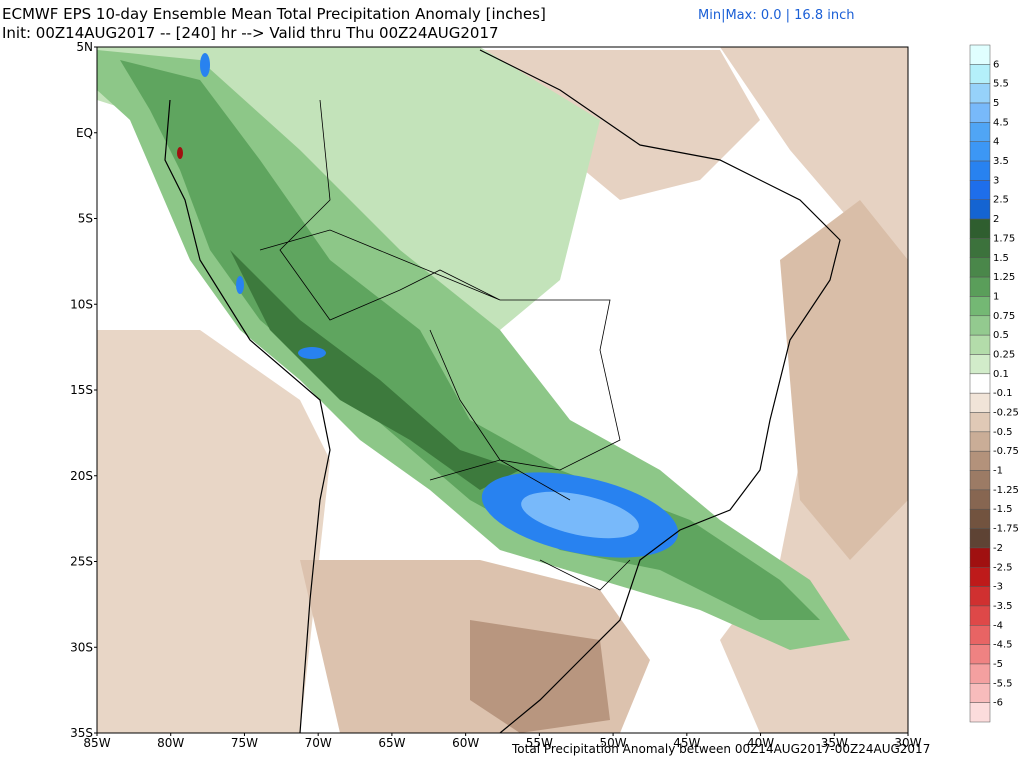  What do you see at coordinates (686, 743) in the screenshot?
I see `lon-label: 45W` at bounding box center [686, 743].